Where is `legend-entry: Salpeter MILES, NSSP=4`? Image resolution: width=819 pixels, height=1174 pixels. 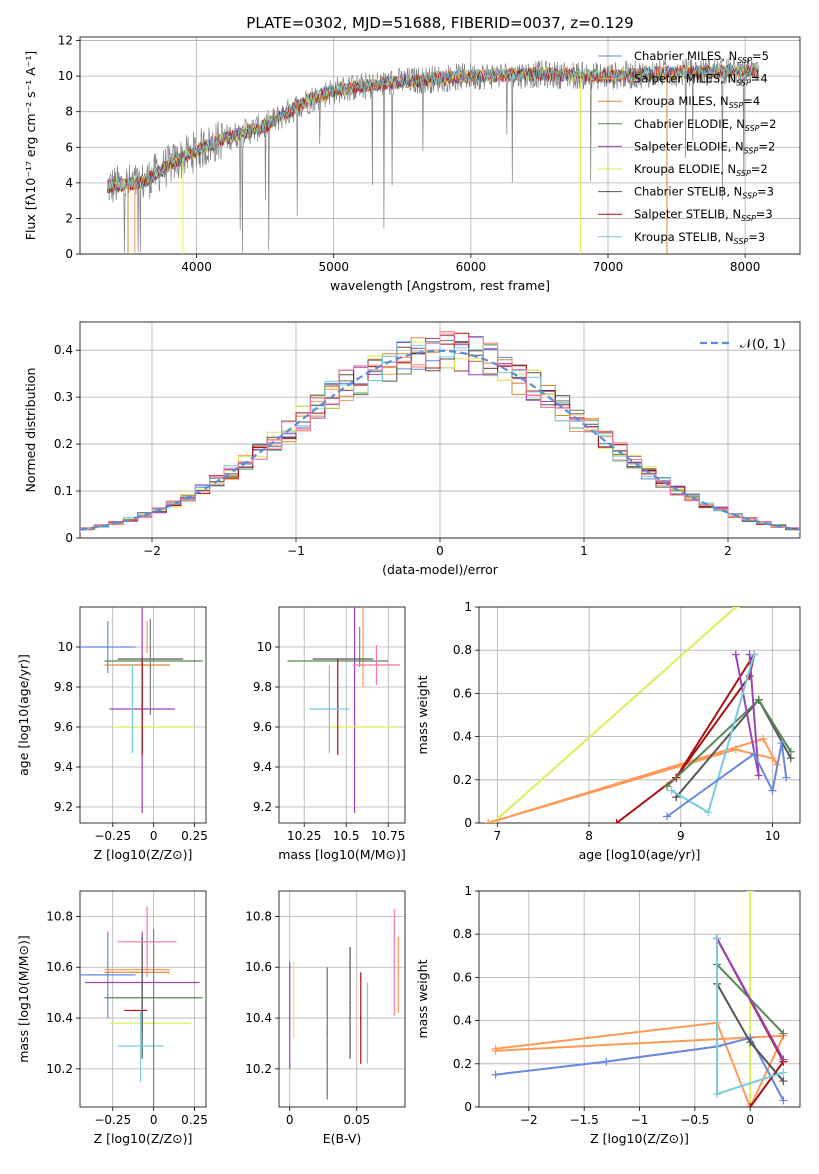
legend-entry: Salpeter MILES, NSSP=4 is located at coordinates (701, 80).